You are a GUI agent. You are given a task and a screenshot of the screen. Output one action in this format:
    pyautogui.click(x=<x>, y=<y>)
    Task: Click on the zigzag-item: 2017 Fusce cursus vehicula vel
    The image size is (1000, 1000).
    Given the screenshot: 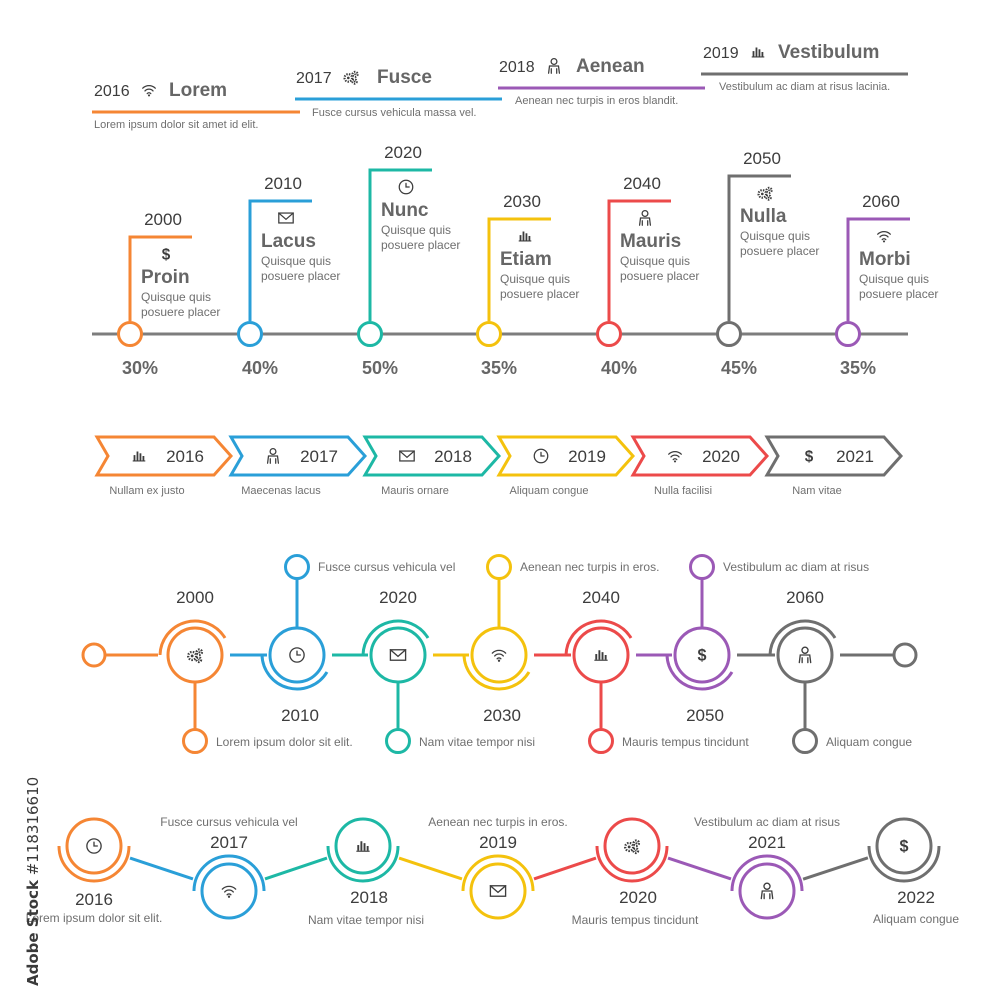 What is the action you would take?
    pyautogui.click(x=229, y=867)
    